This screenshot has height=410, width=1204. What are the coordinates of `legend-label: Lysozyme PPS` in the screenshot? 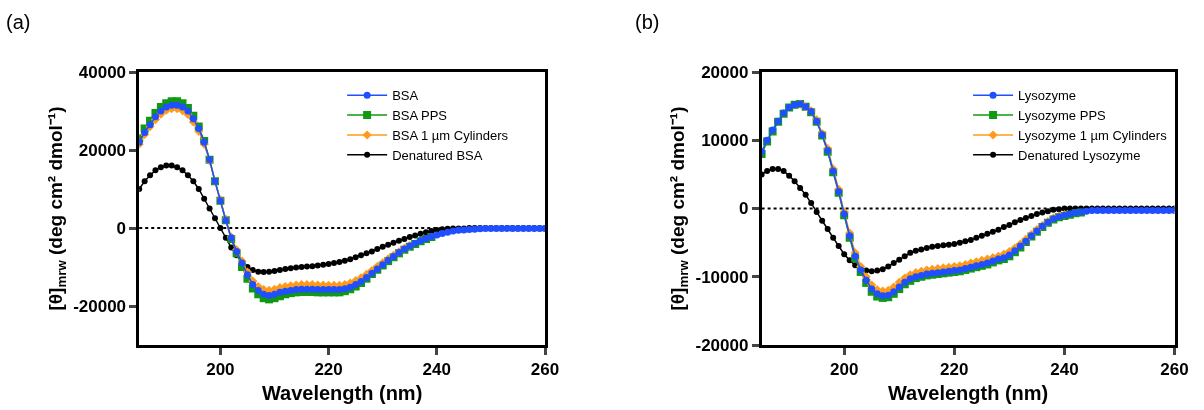 It's located at (1062, 116).